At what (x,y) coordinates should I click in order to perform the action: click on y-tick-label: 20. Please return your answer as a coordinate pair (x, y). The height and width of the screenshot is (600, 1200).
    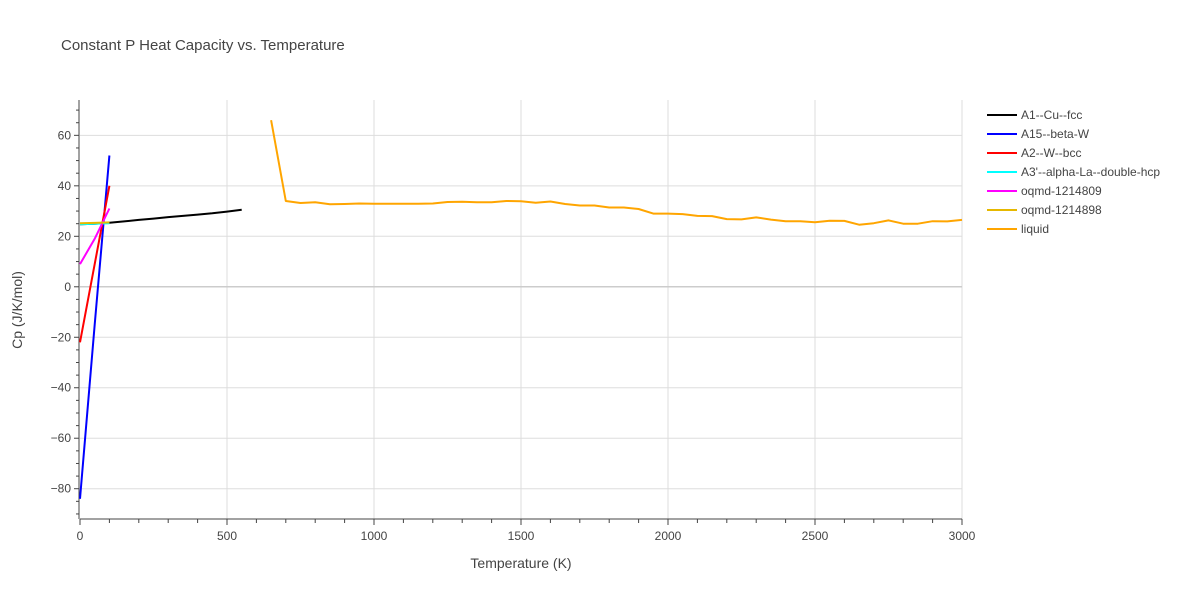
    Looking at the image, I should click on (65, 236).